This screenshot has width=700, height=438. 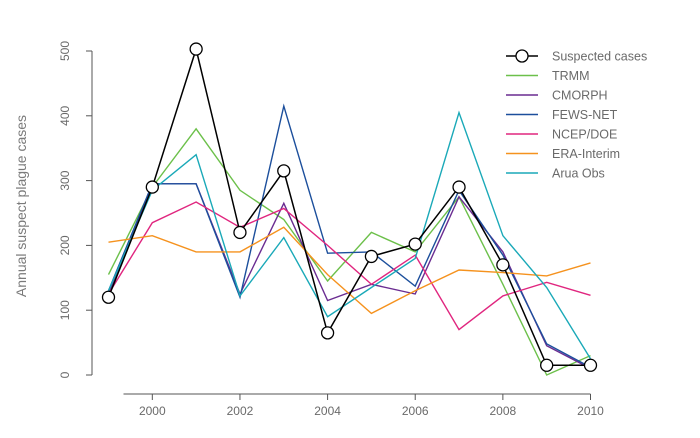 What do you see at coordinates (65, 245) in the screenshot?
I see `y-tick-label: 200` at bounding box center [65, 245].